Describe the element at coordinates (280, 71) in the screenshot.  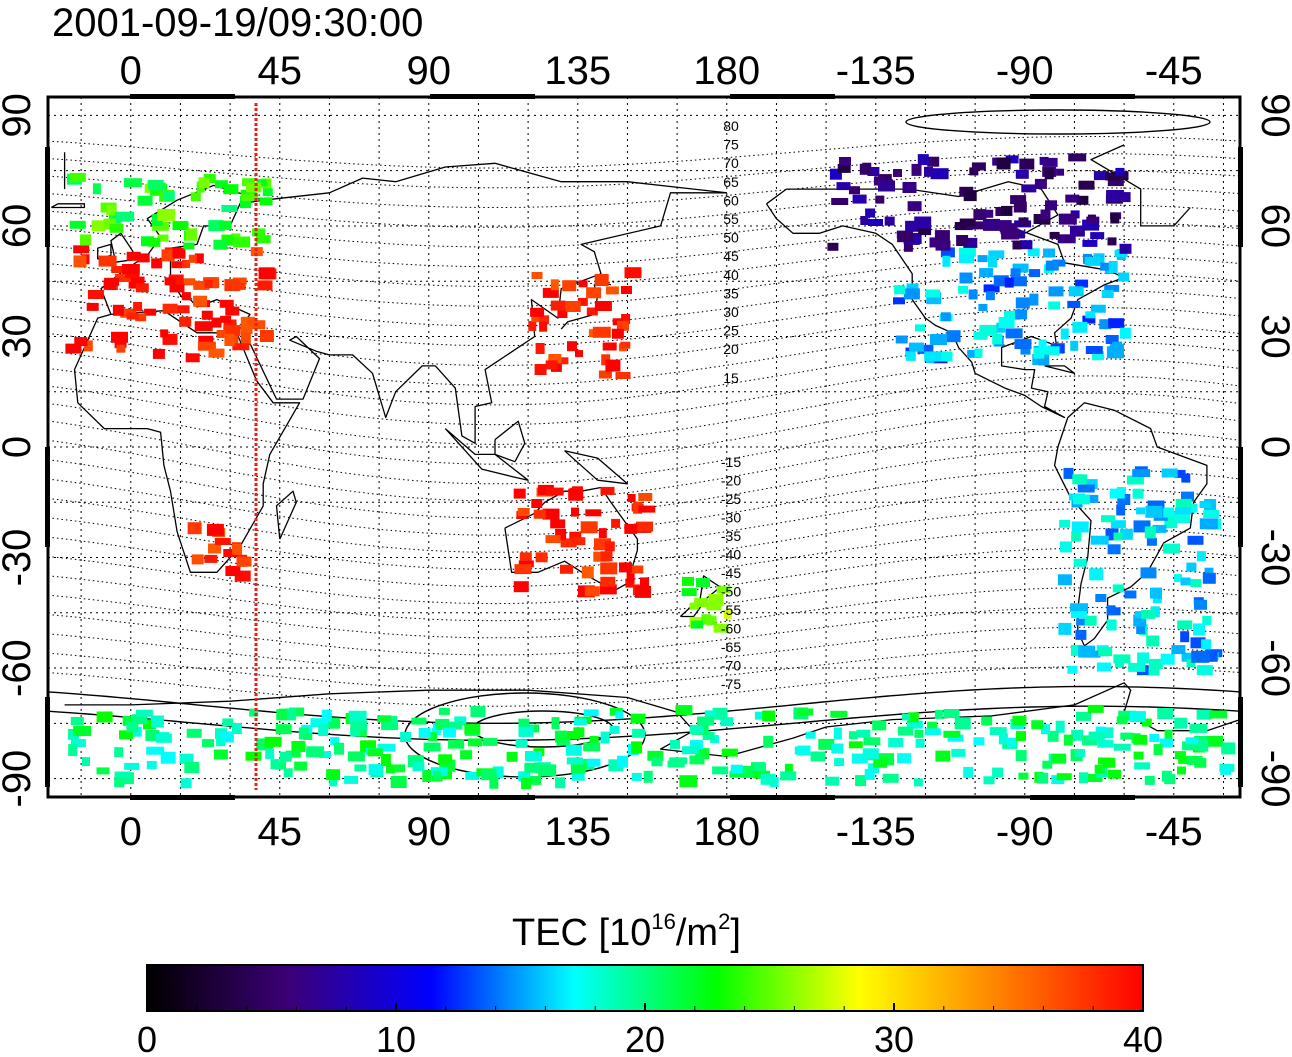
I see `top-lon-tick-label: 45` at that location.